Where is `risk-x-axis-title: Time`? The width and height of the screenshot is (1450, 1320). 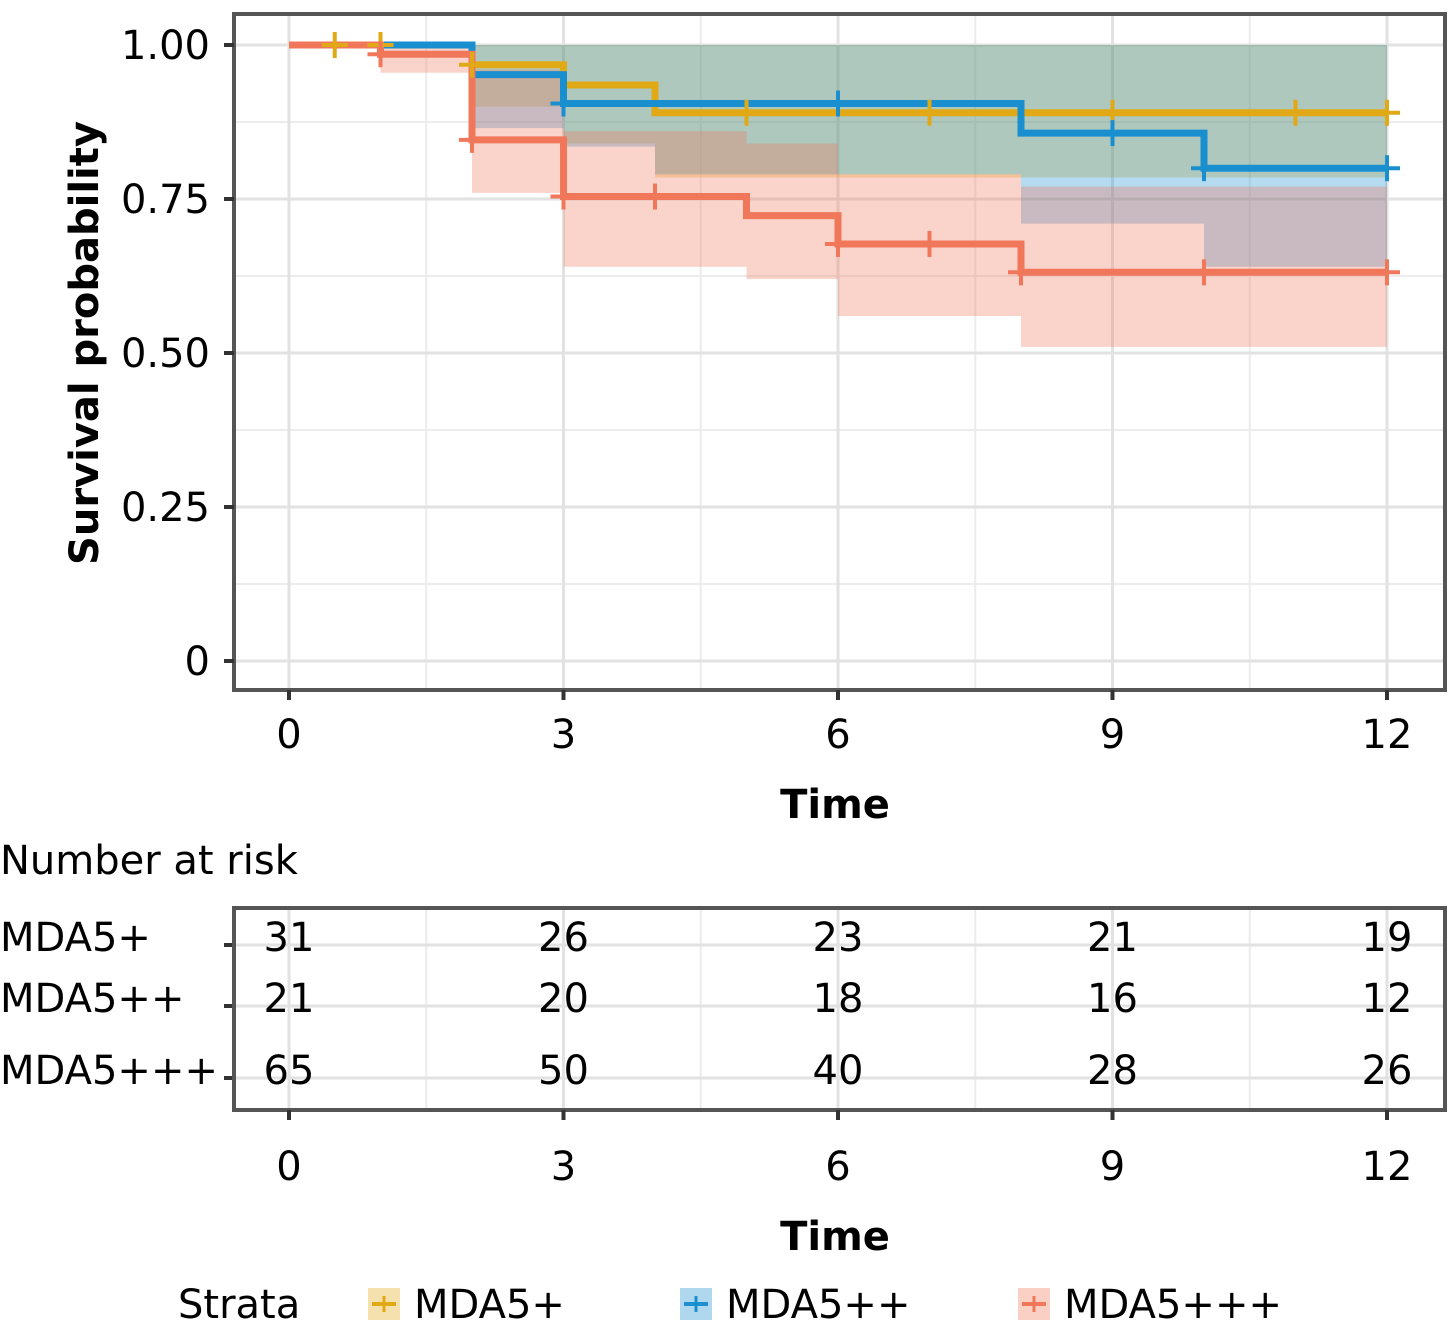
risk-x-axis-title: Time is located at coordinates (835, 1237).